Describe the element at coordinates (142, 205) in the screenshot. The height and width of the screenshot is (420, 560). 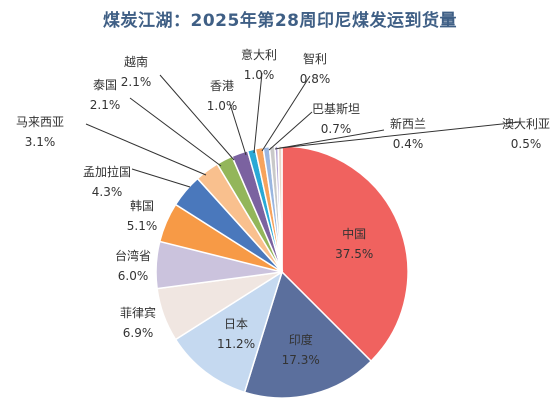
I see `slice-name-label-5: 韩国` at that location.